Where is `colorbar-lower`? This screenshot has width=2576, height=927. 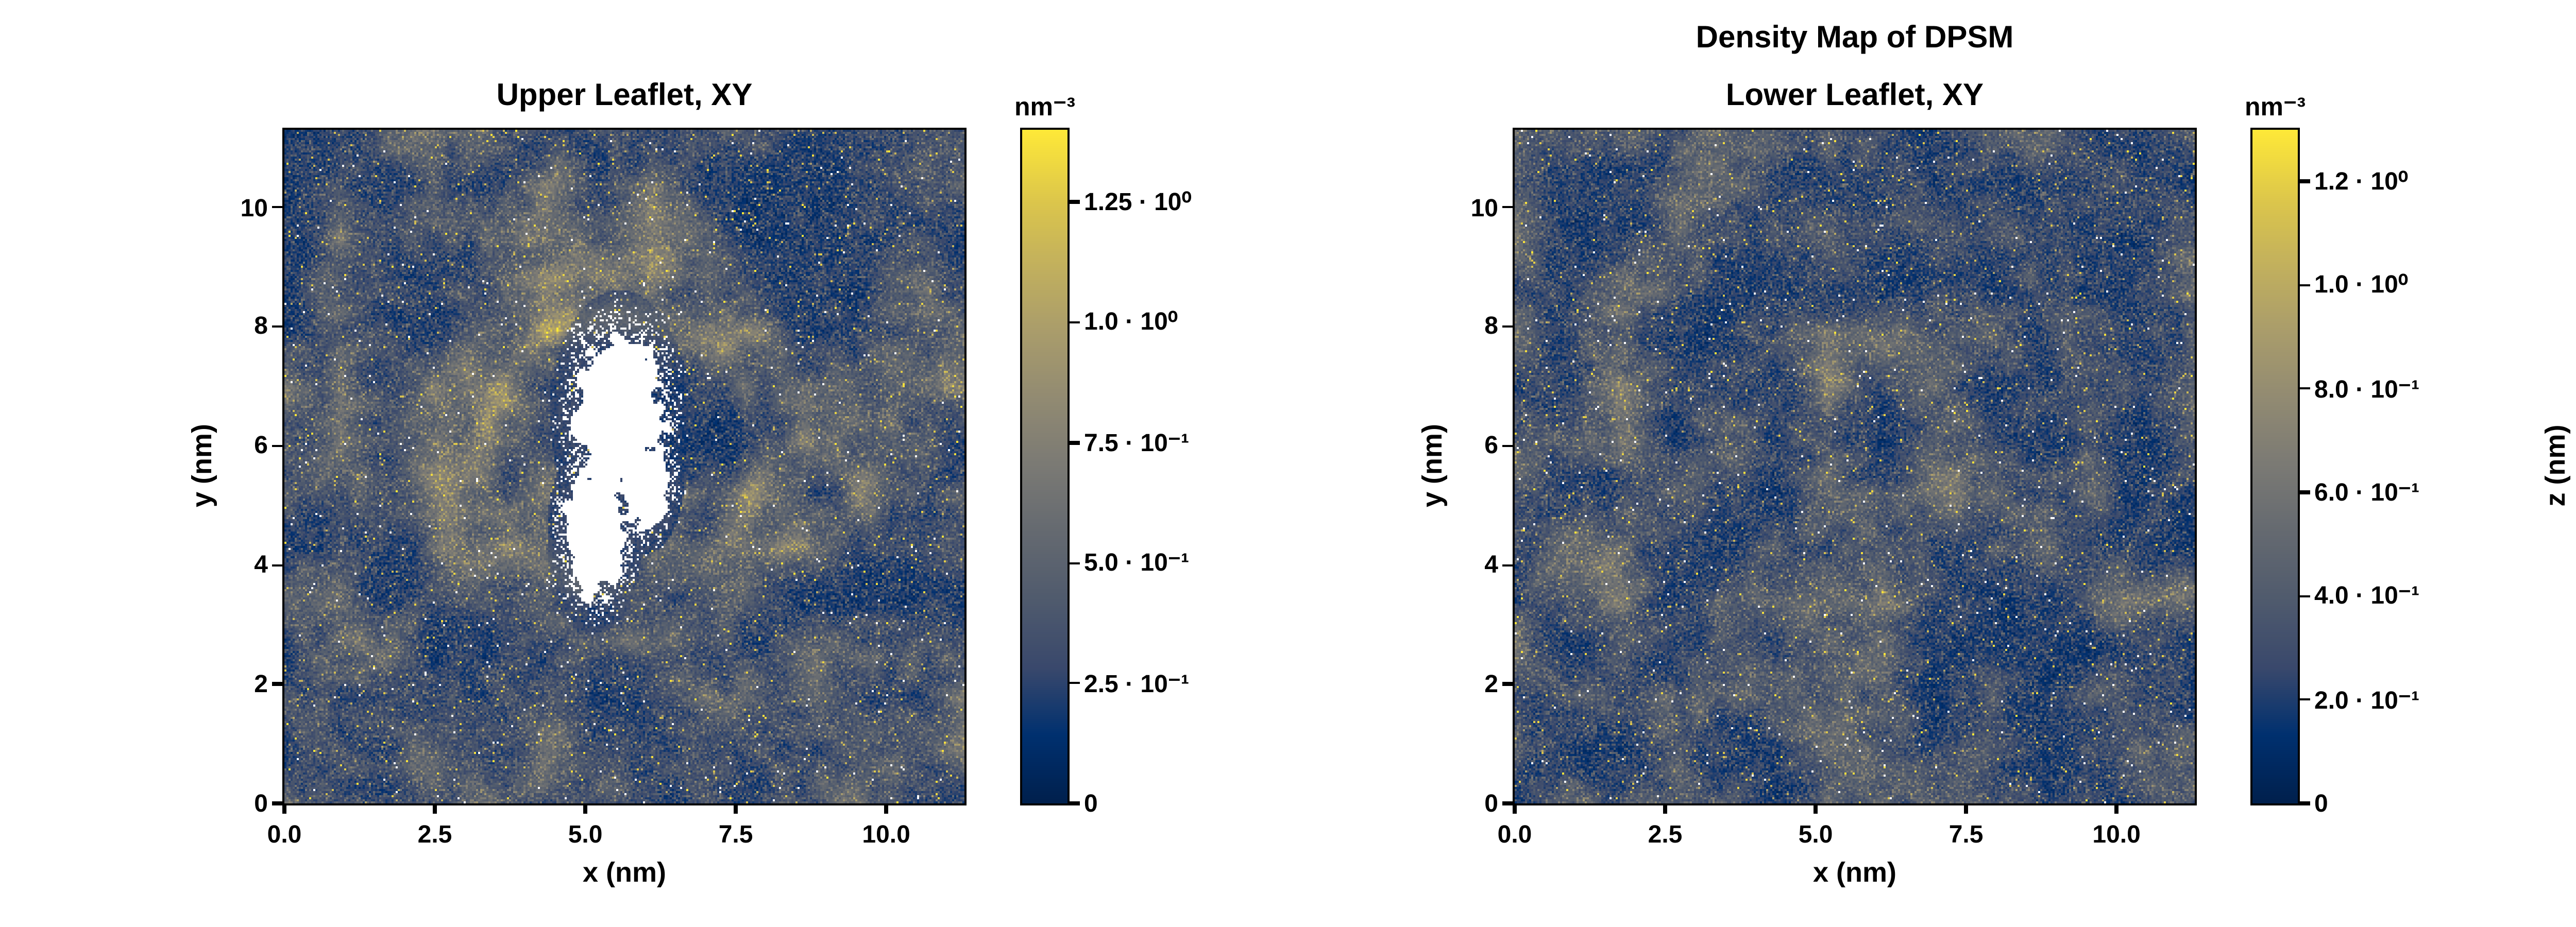
colorbar-lower is located at coordinates (2275, 466).